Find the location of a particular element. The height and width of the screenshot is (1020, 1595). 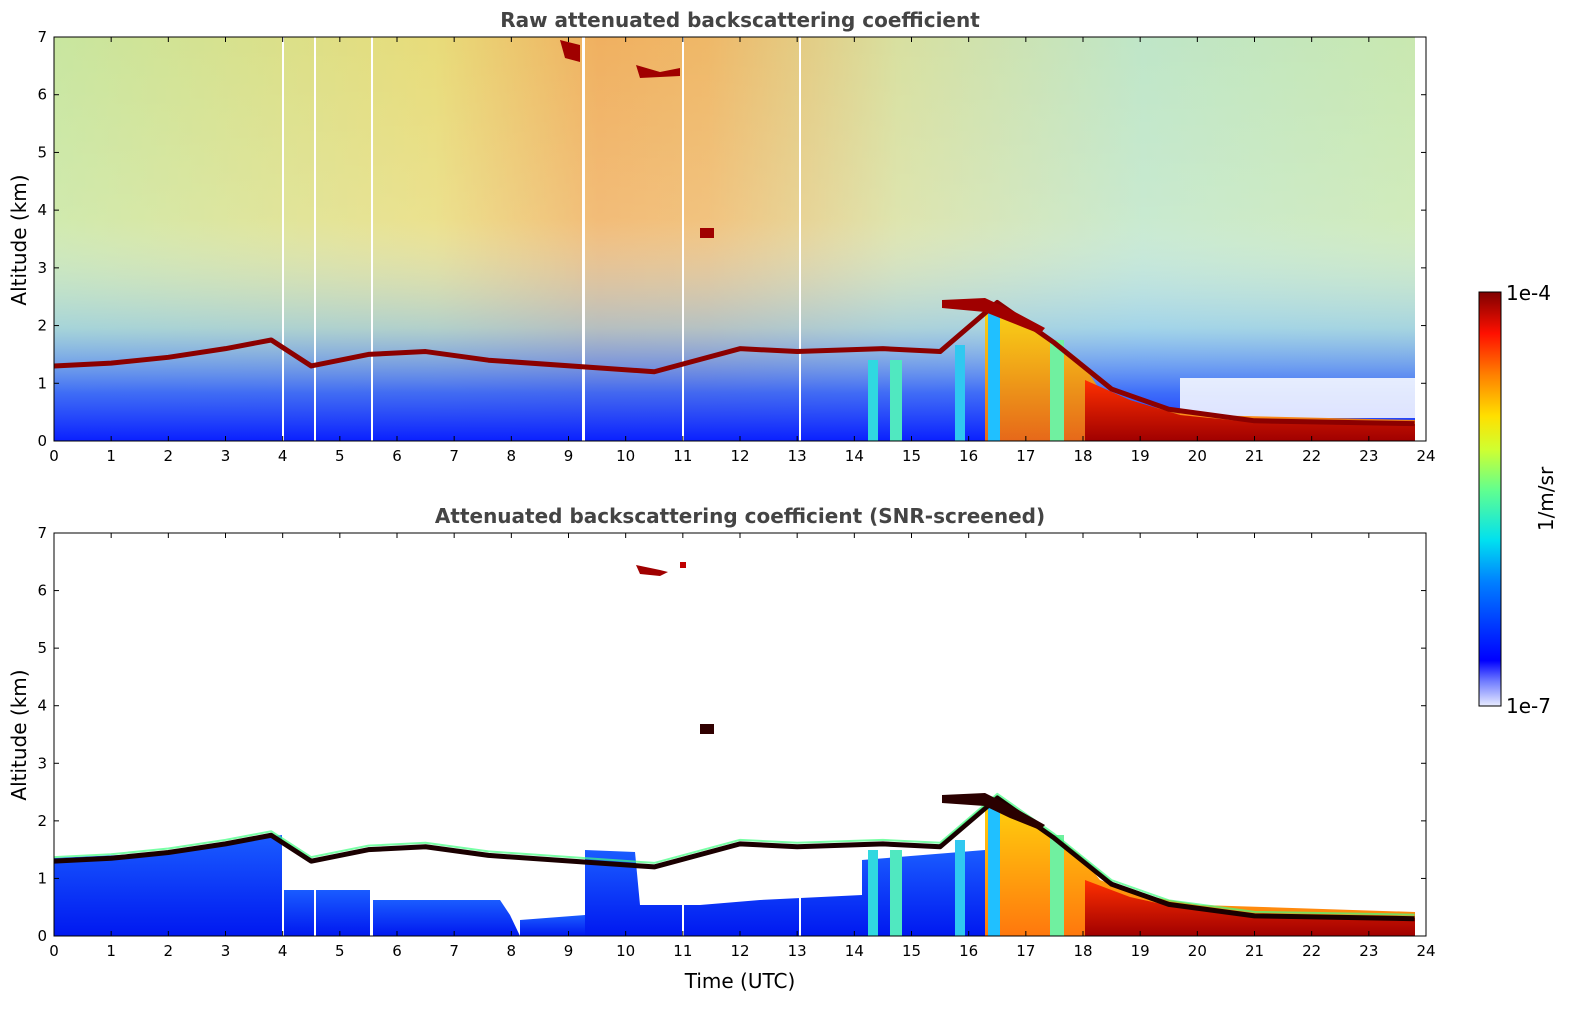

x-tick-label: 7 is located at coordinates (454, 951).